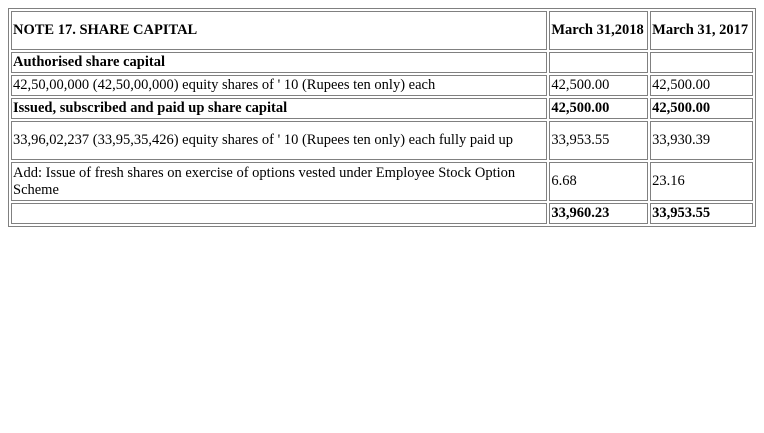 This screenshot has width=764, height=433. I want to click on column-header-2017: March 31, 2017, so click(701, 30).